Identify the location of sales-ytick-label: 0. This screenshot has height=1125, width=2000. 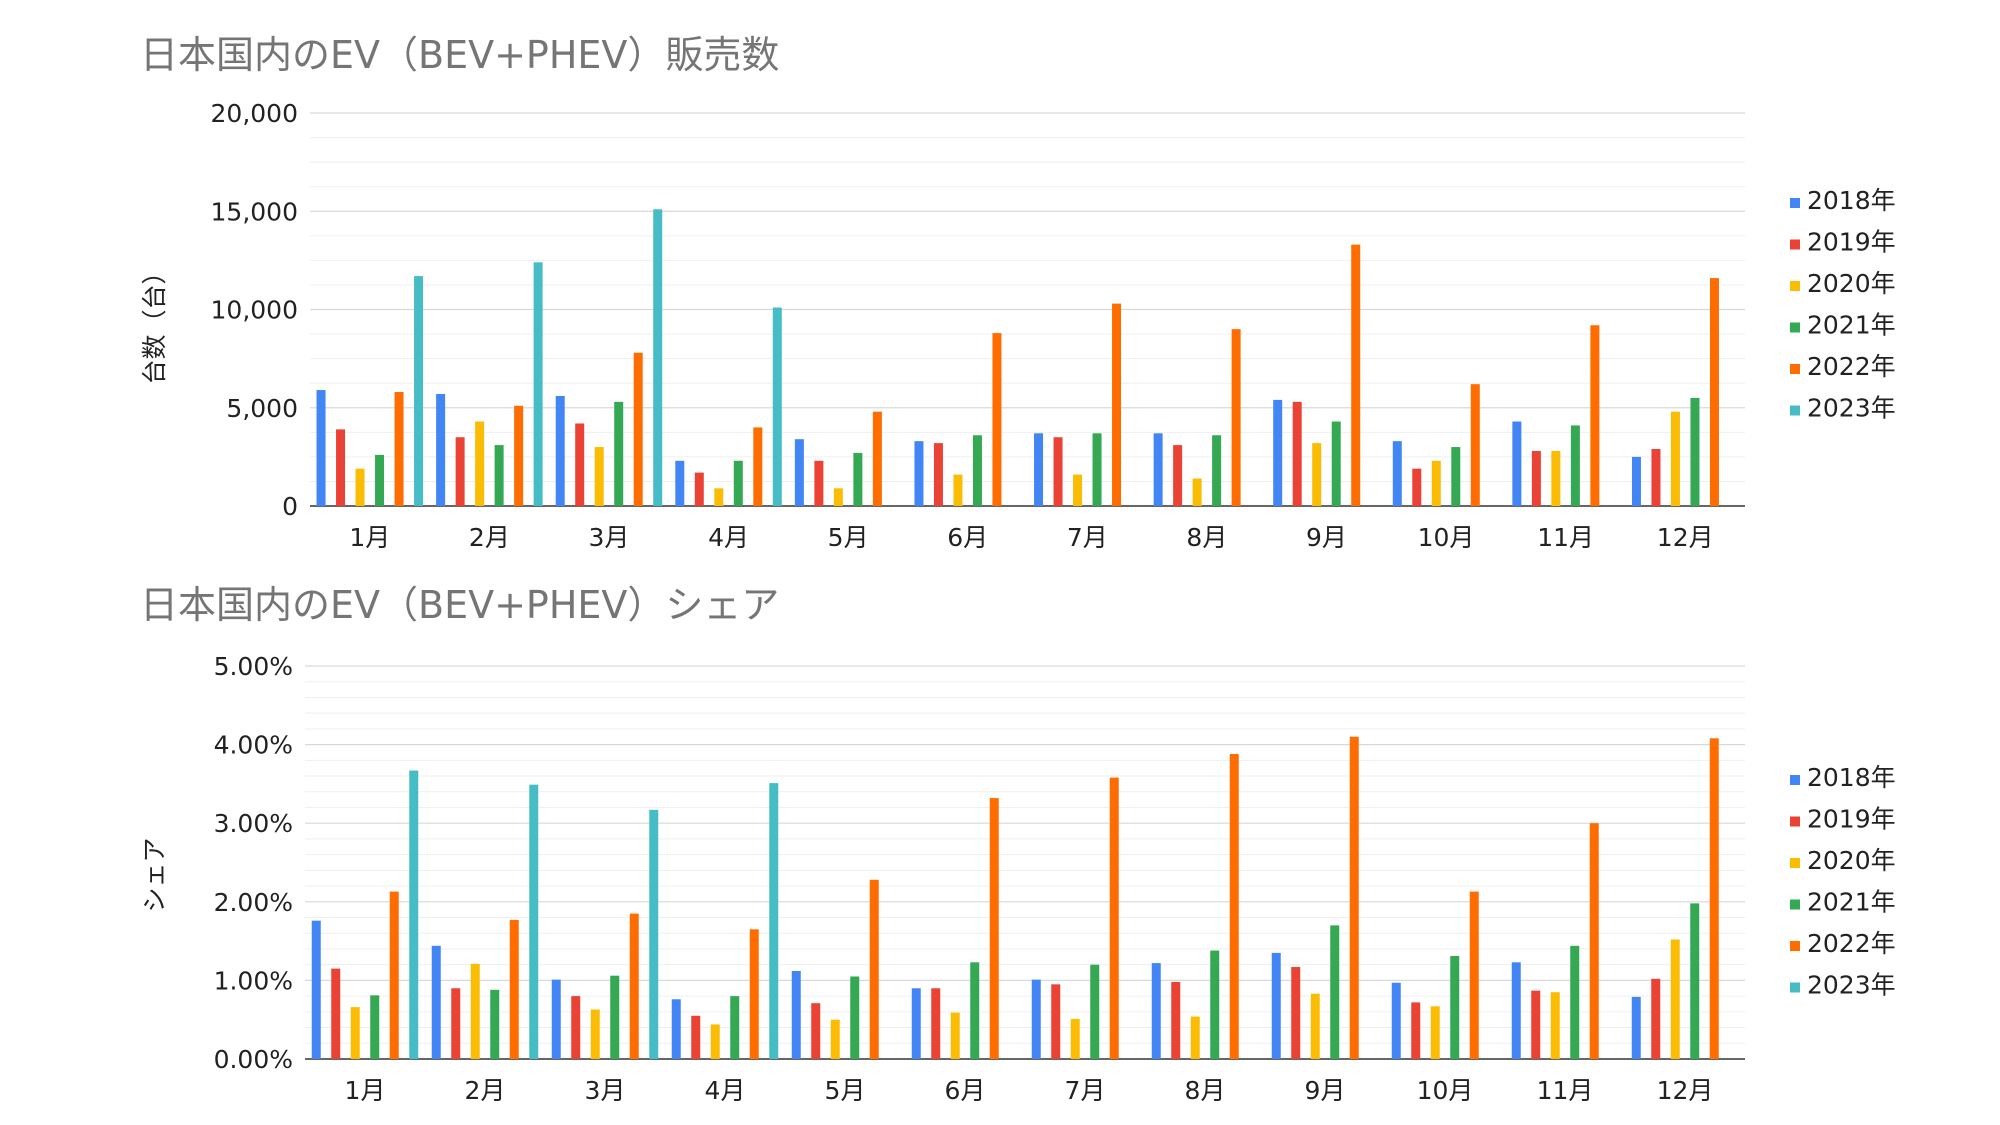
(290, 506).